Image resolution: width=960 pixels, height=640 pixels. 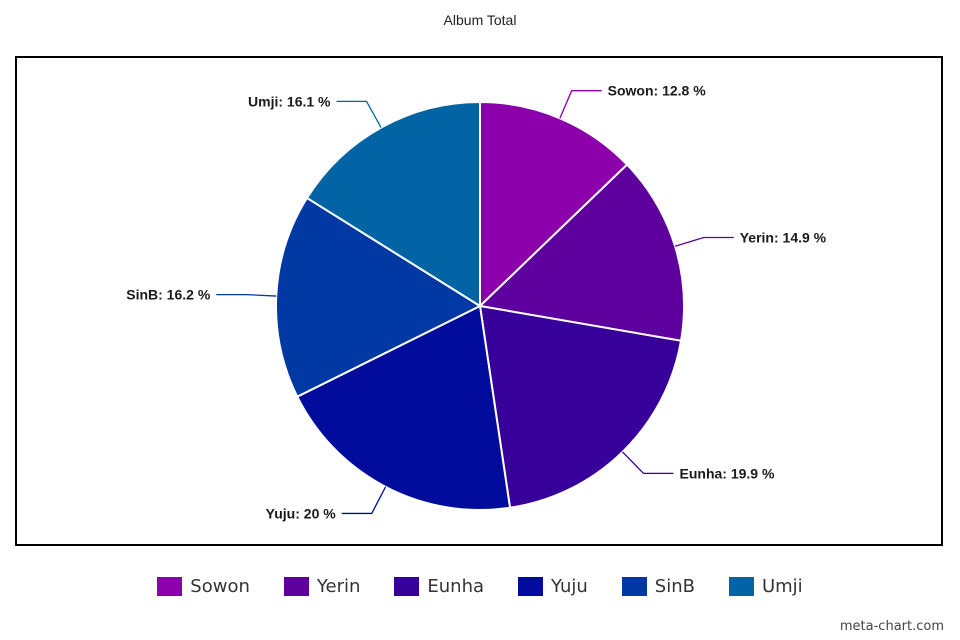 I want to click on pie-slice-eunha, so click(x=580, y=406).